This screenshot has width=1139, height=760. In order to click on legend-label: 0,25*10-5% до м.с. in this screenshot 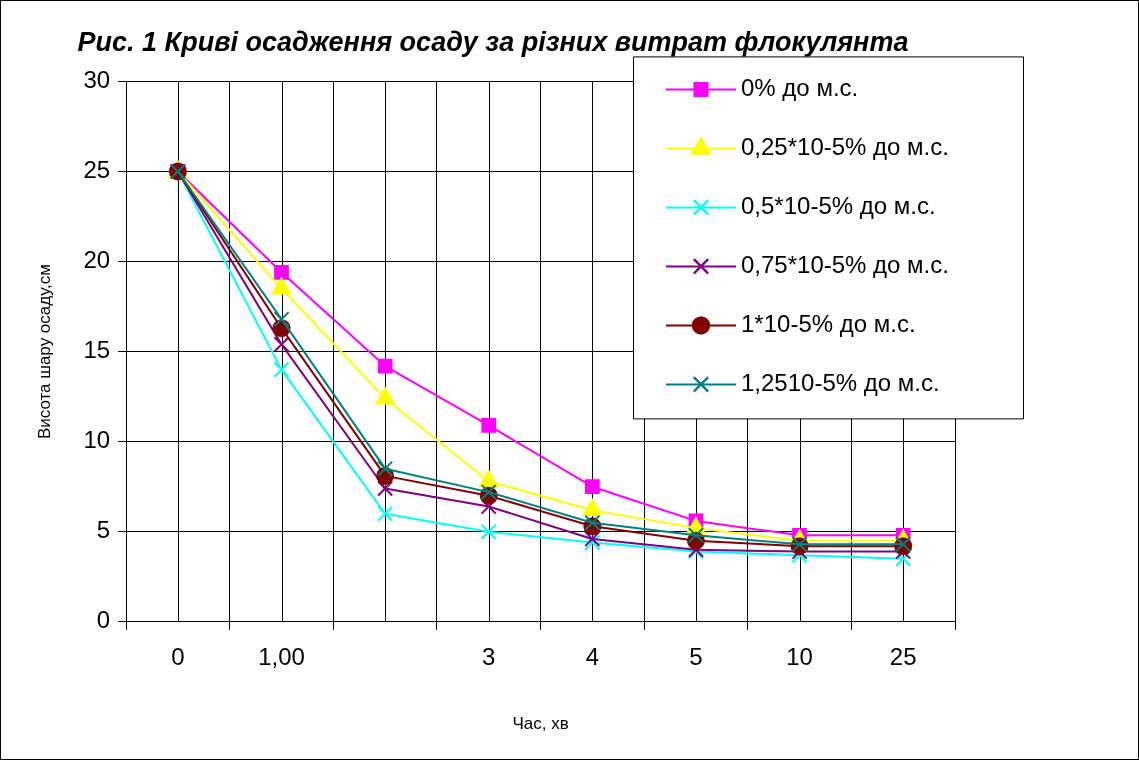, I will do `click(845, 147)`.